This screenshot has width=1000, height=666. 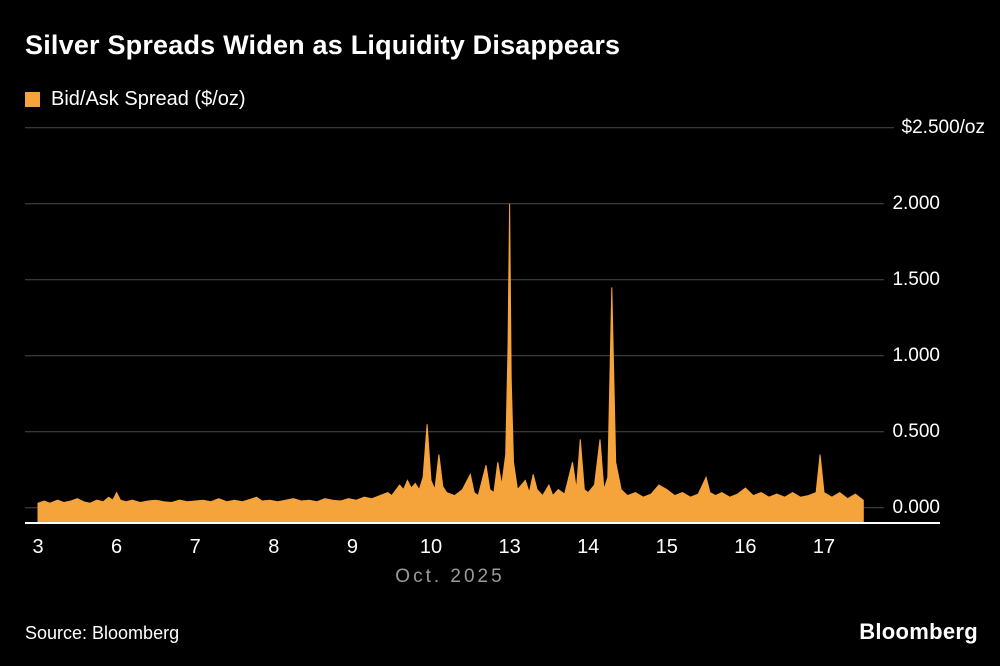 I want to click on x-axis-label: 3, so click(x=38, y=547).